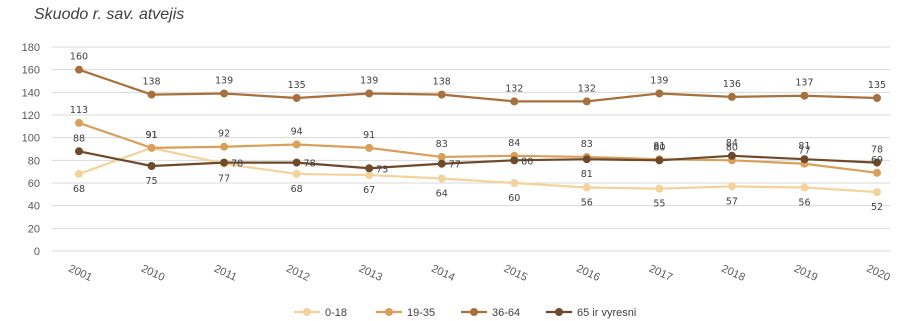  What do you see at coordinates (34, 229) in the screenshot?
I see `y-tick-label: 20` at bounding box center [34, 229].